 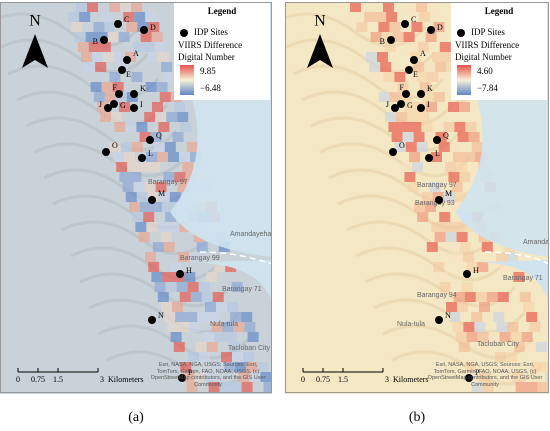 I want to click on legend-high: 9.85, so click(x=208, y=71).